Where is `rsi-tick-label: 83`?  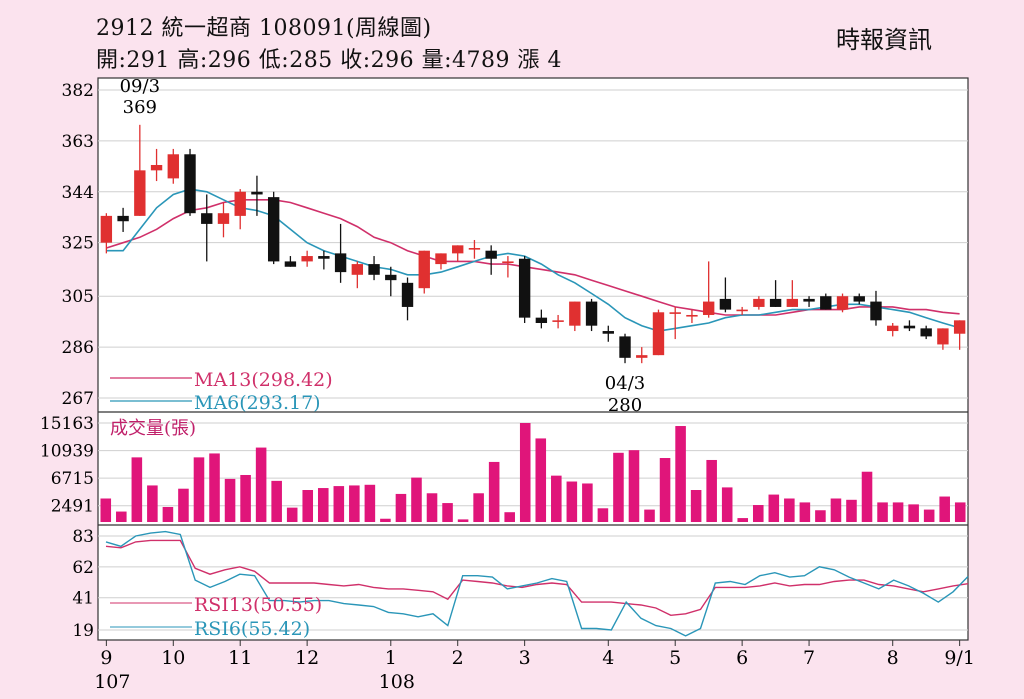
rsi-tick-label: 83 is located at coordinates (83, 537).